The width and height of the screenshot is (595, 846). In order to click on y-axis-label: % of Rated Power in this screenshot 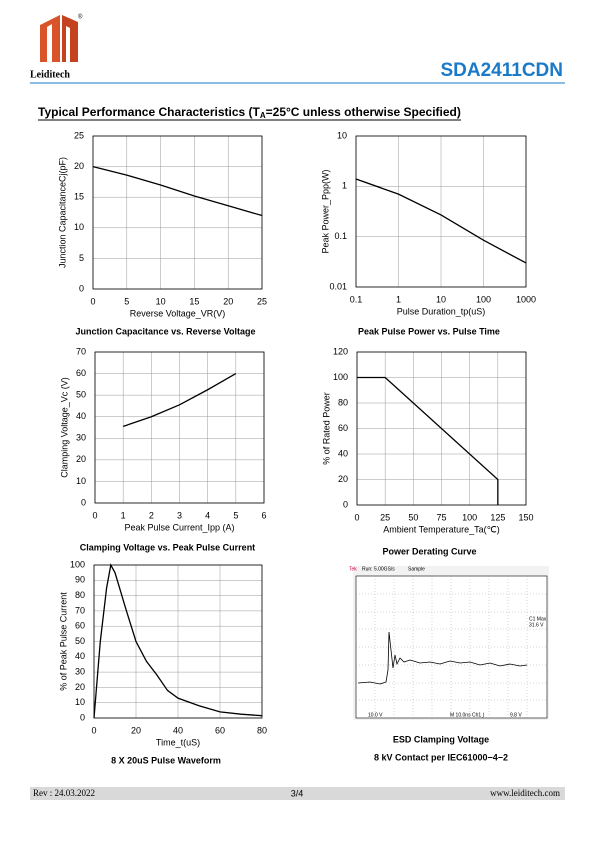, I will do `click(326, 428)`.